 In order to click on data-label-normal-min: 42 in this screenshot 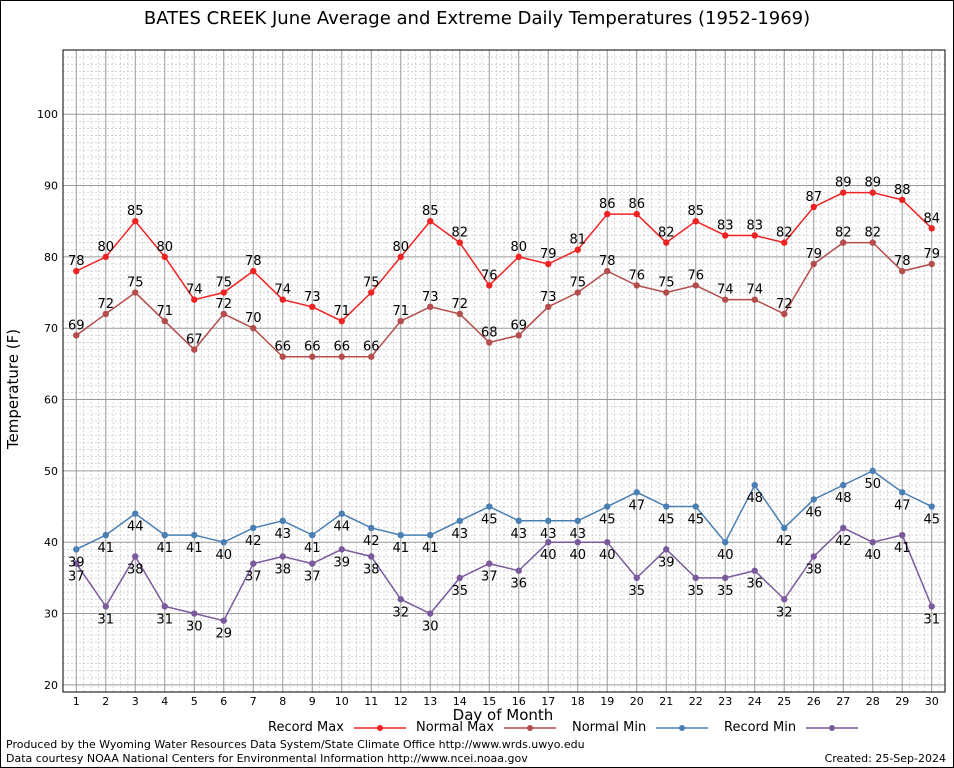, I will do `click(784, 541)`.